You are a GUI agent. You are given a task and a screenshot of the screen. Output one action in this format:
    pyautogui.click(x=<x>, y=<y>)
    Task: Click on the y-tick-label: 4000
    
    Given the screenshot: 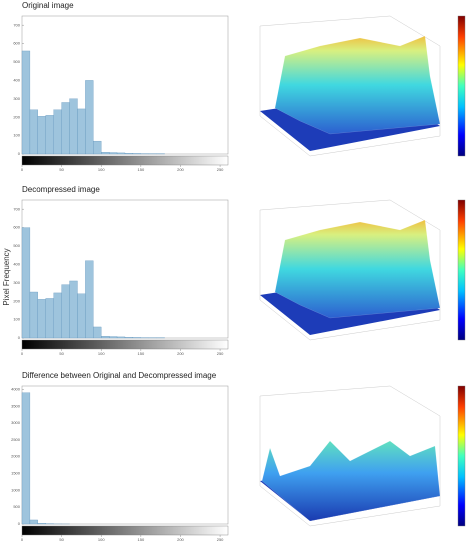 What is the action you would take?
    pyautogui.click(x=16, y=388)
    